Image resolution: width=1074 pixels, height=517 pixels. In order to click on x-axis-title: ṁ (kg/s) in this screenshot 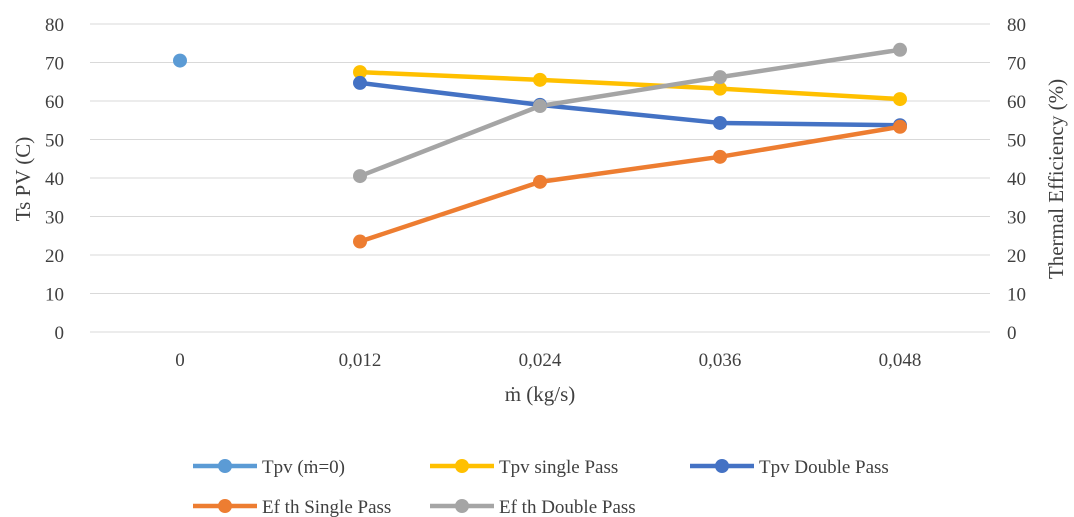, I will do `click(540, 394)`.